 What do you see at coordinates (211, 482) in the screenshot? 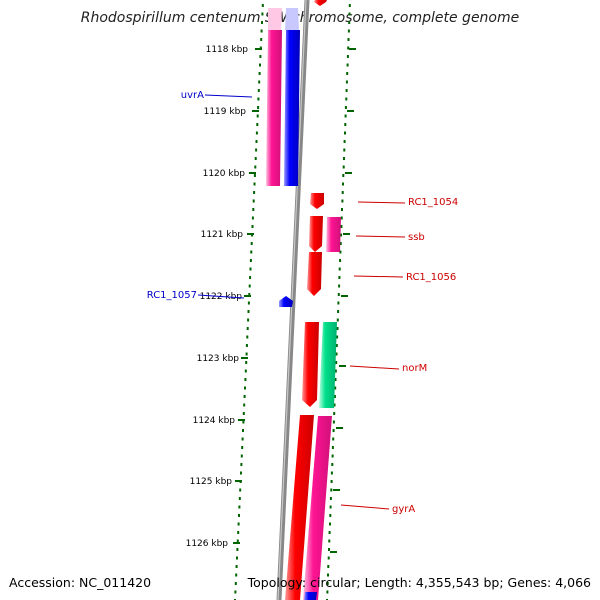
I see `tick-label: 1125 kbp` at bounding box center [211, 482].